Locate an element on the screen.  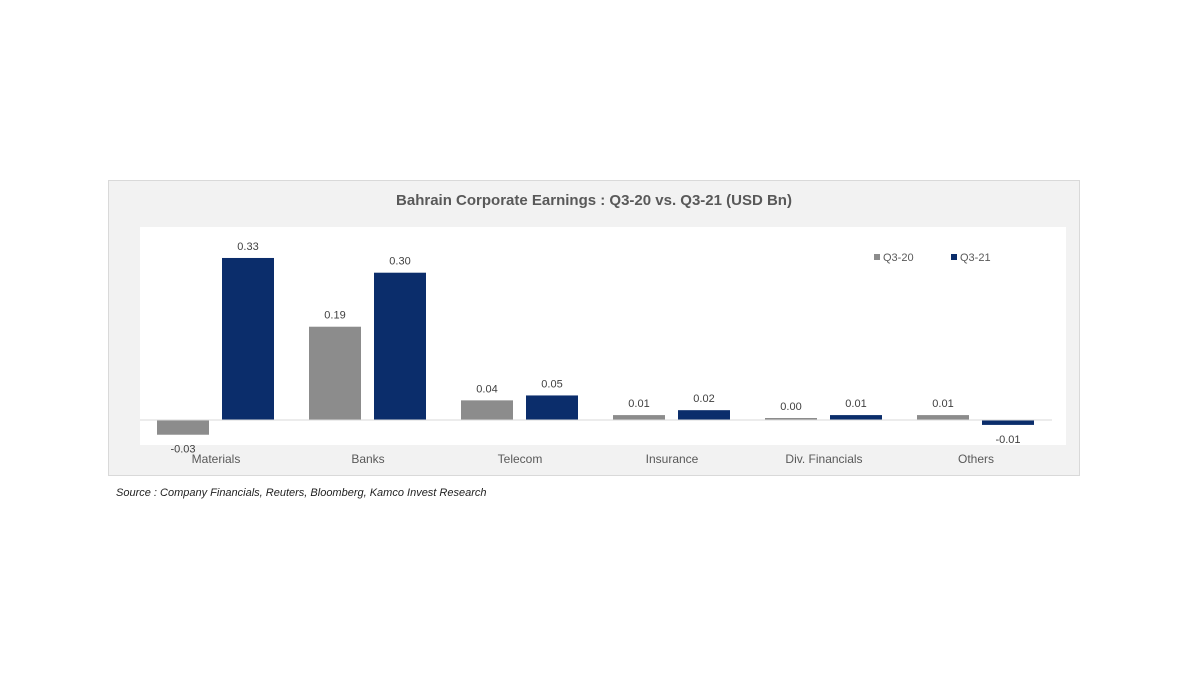
data-label: 0.33 is located at coordinates (247, 247).